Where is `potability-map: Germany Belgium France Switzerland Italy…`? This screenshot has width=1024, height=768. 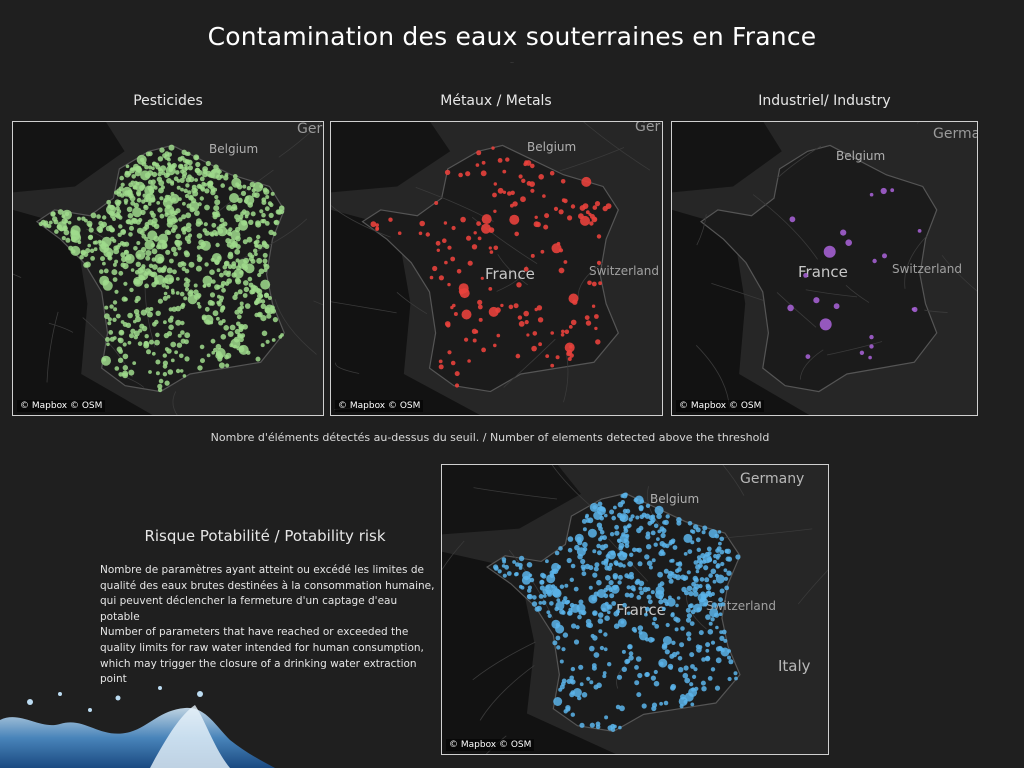
potability-map: Germany Belgium France Switzerland Italy… is located at coordinates (635, 609).